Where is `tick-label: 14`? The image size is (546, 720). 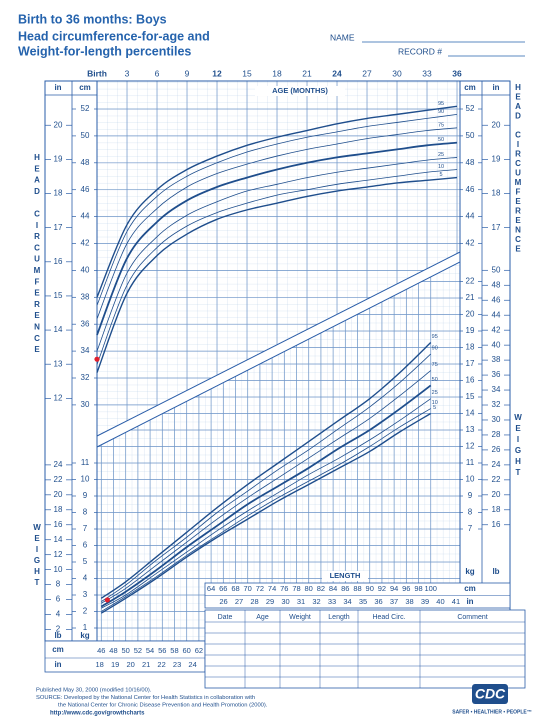
tick-label: 14 is located at coordinates (58, 539).